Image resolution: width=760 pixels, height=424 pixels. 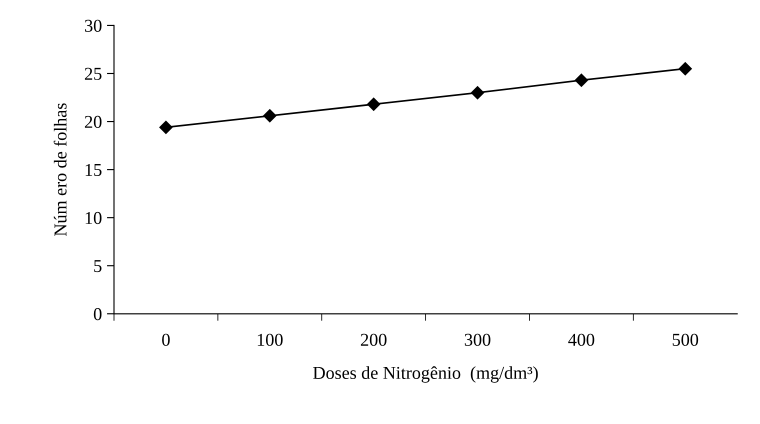 What do you see at coordinates (93, 26) in the screenshot?
I see `y-tick-label: 30` at bounding box center [93, 26].